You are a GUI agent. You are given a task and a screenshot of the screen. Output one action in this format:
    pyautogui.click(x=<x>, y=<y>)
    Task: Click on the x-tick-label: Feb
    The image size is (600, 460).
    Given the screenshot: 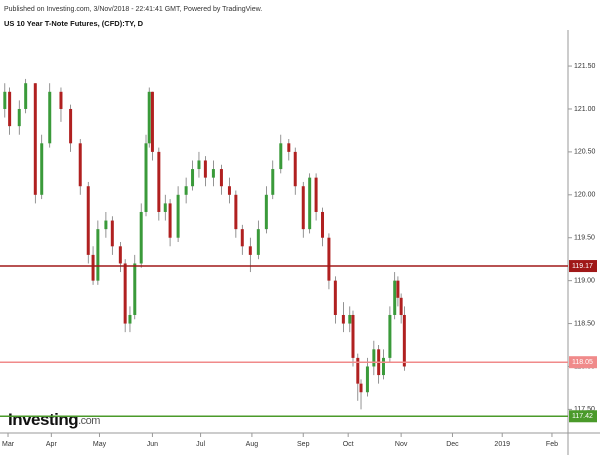 What is the action you would take?
    pyautogui.click(x=552, y=444)
    